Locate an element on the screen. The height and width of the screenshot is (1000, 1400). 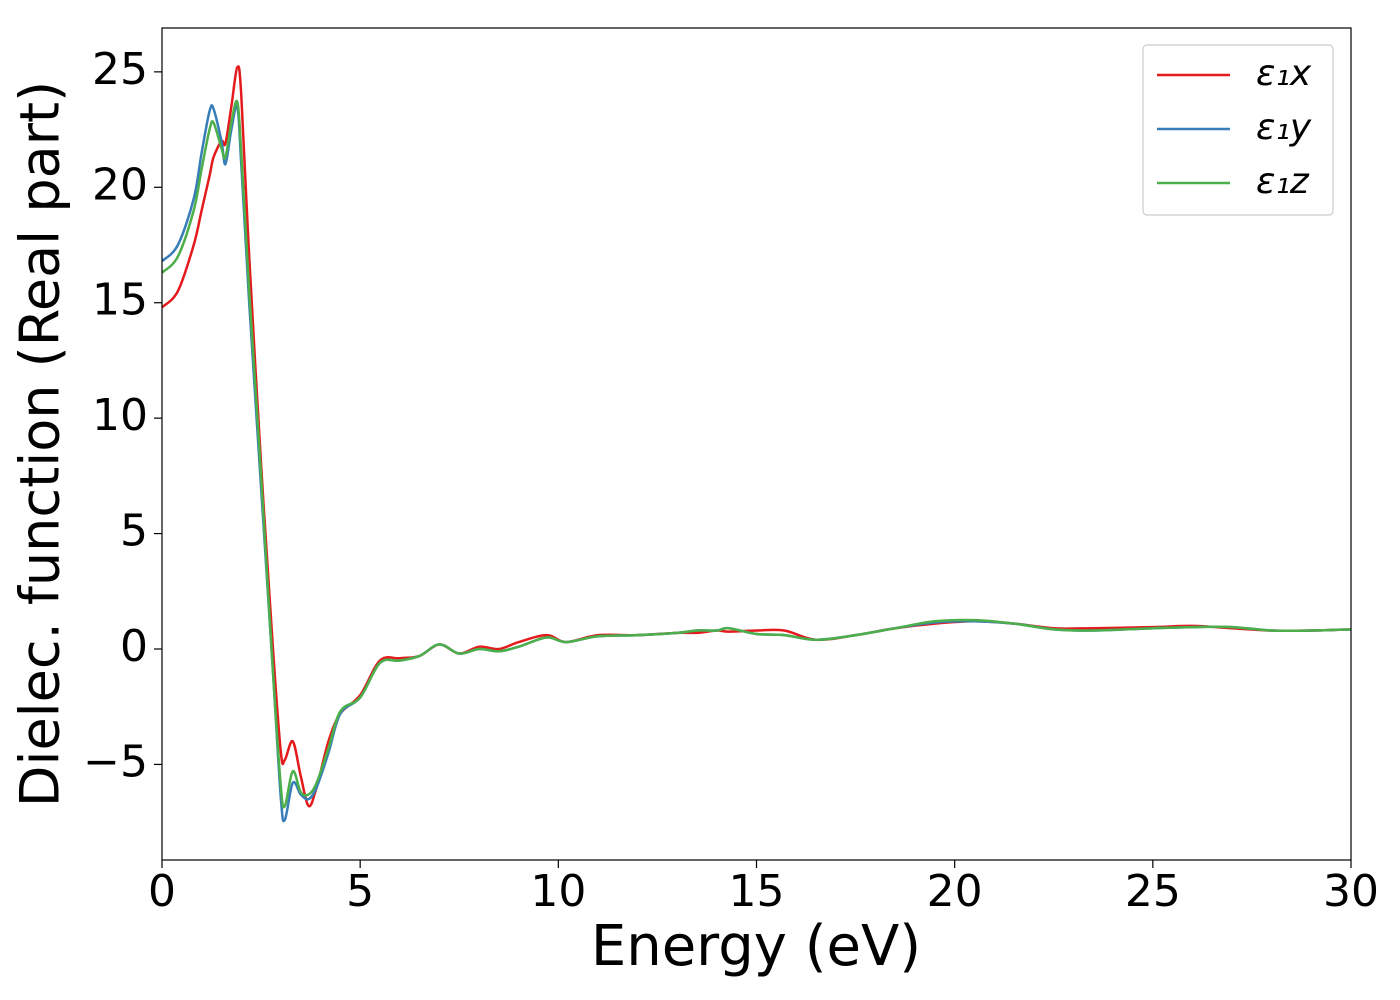
x-tick-label: 10 is located at coordinates (558, 891).